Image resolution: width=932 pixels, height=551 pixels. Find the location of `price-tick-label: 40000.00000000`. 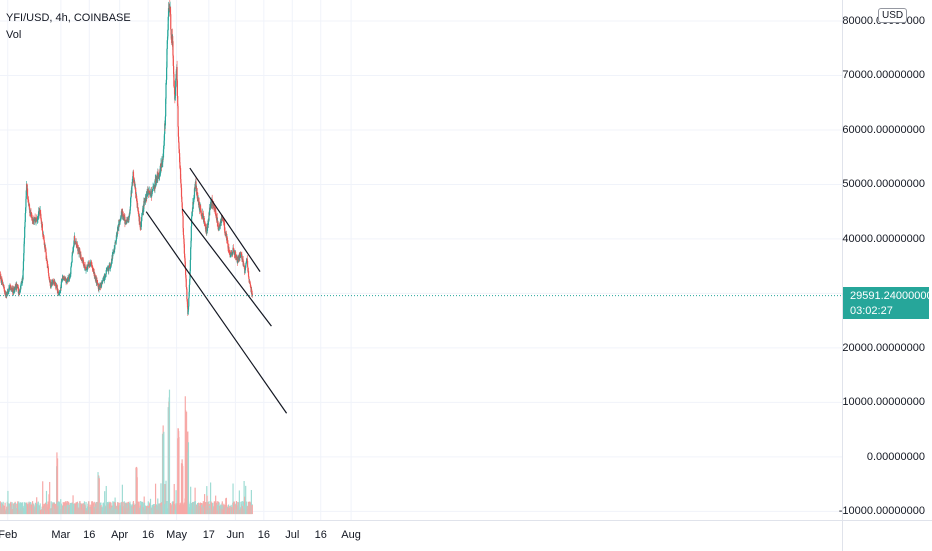

price-tick-label: 40000.00000000 is located at coordinates (883, 239).